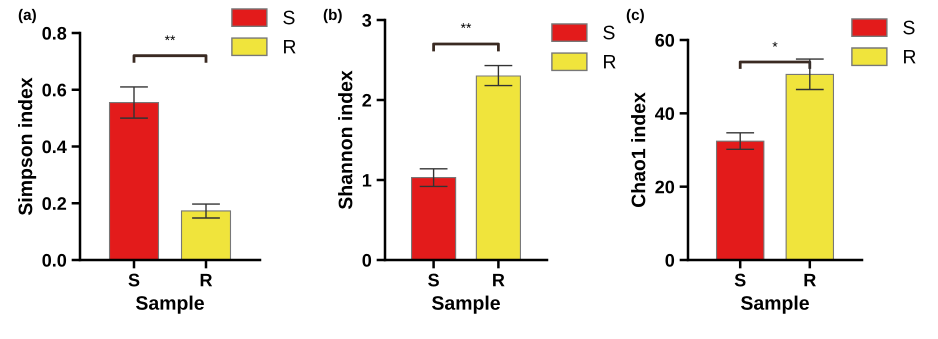 This screenshot has height=339, width=938. What do you see at coordinates (54, 147) in the screenshot?
I see `y-tick-label: 0.4` at bounding box center [54, 147].